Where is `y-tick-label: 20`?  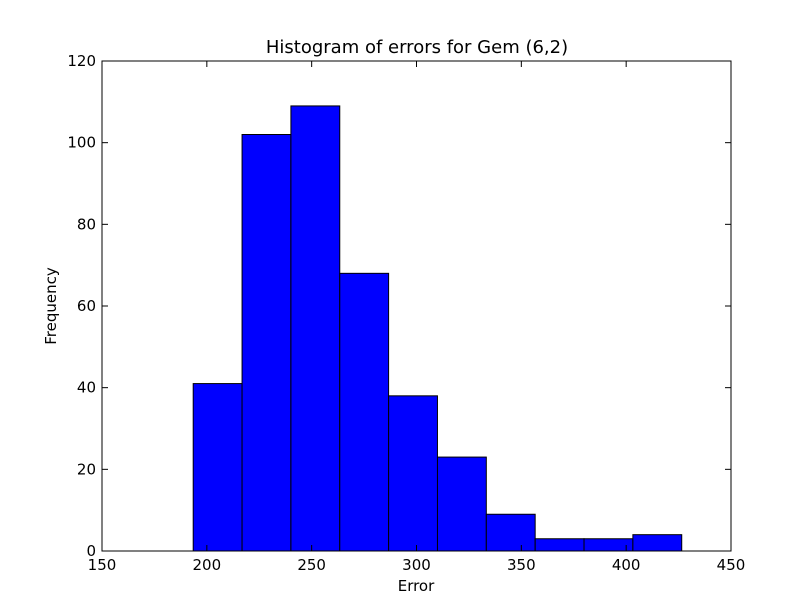
y-tick-label: 20 is located at coordinates (86, 469).